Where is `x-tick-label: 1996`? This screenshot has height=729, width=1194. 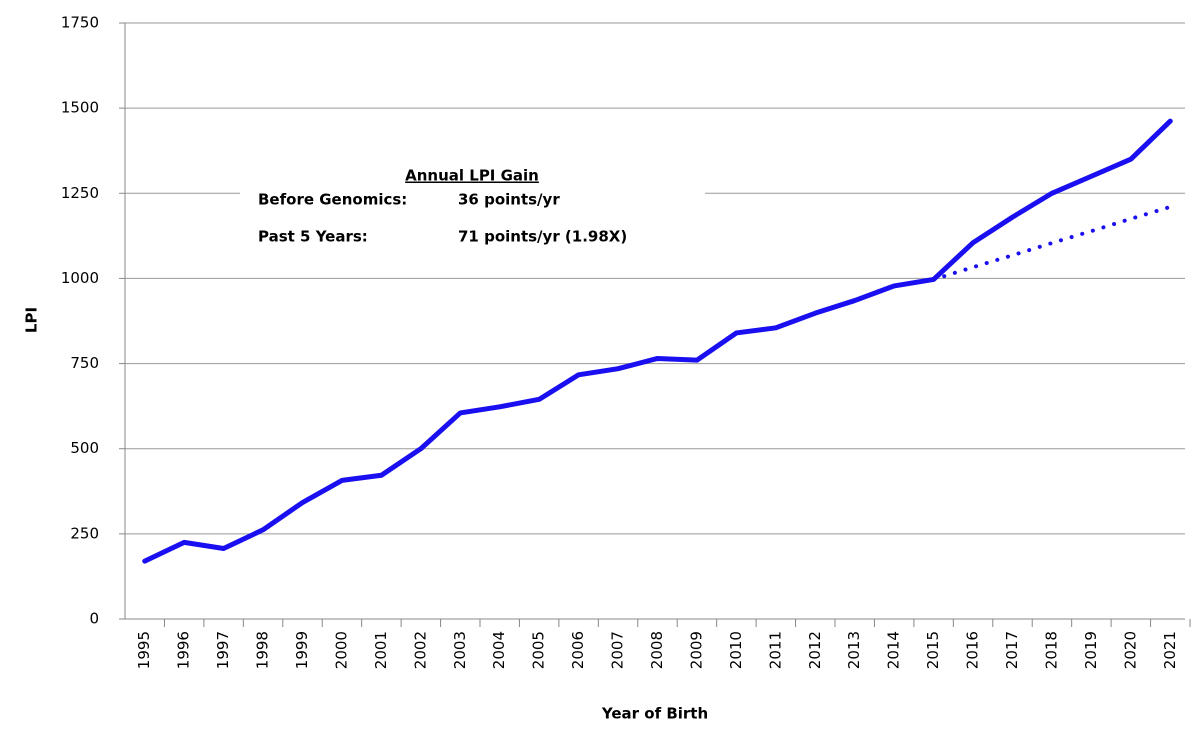 x-tick-label: 1996 is located at coordinates (184, 650).